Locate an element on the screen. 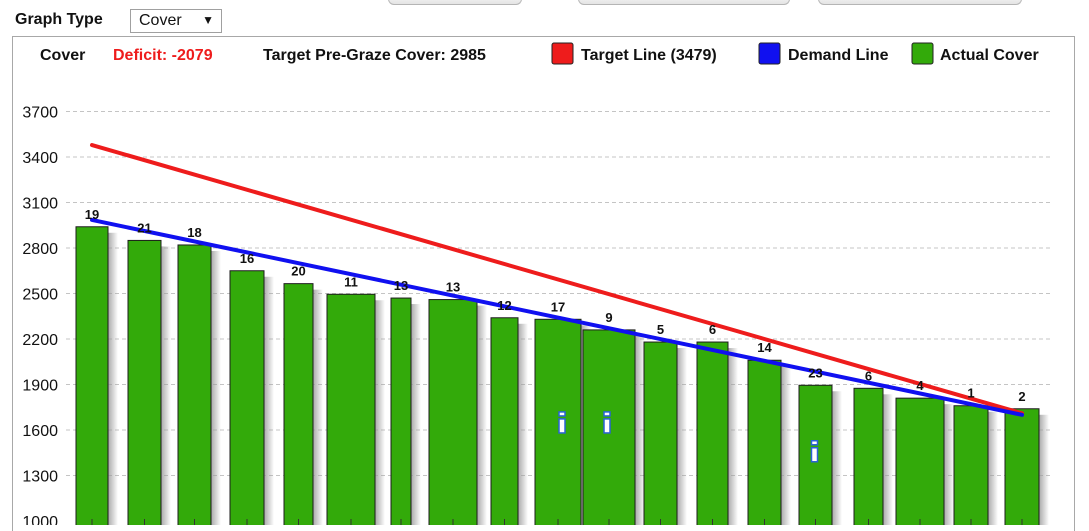  bar-label: 23 is located at coordinates (815, 372).